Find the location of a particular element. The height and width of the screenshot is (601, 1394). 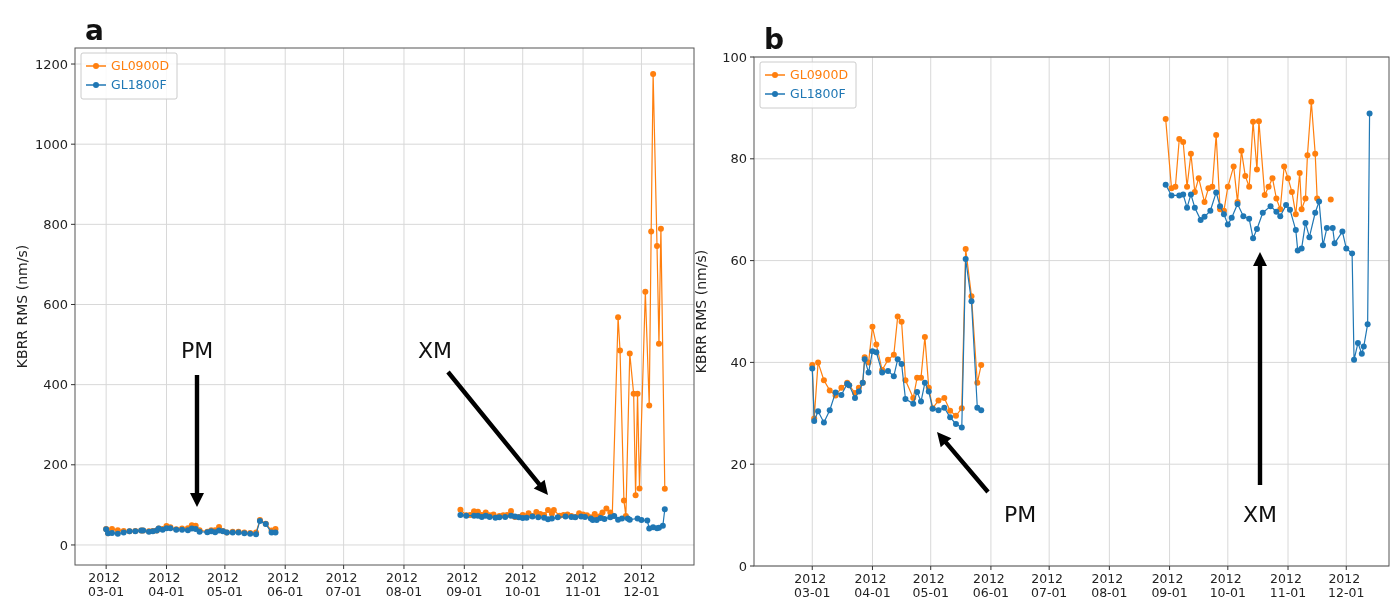

y-tick-label: 80 is located at coordinates (738, 159).